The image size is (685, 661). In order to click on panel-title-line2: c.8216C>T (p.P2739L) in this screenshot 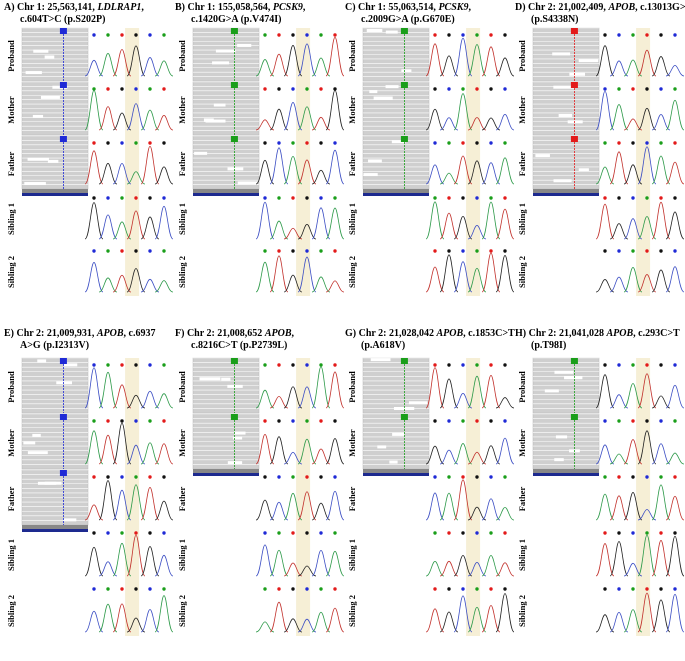, I will do `click(239, 345)`.